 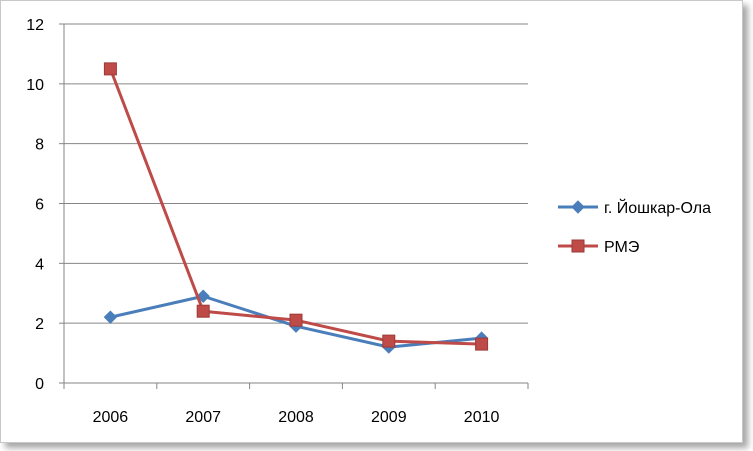 I want to click on x-tick-label-2008: 2008, so click(x=296, y=417).